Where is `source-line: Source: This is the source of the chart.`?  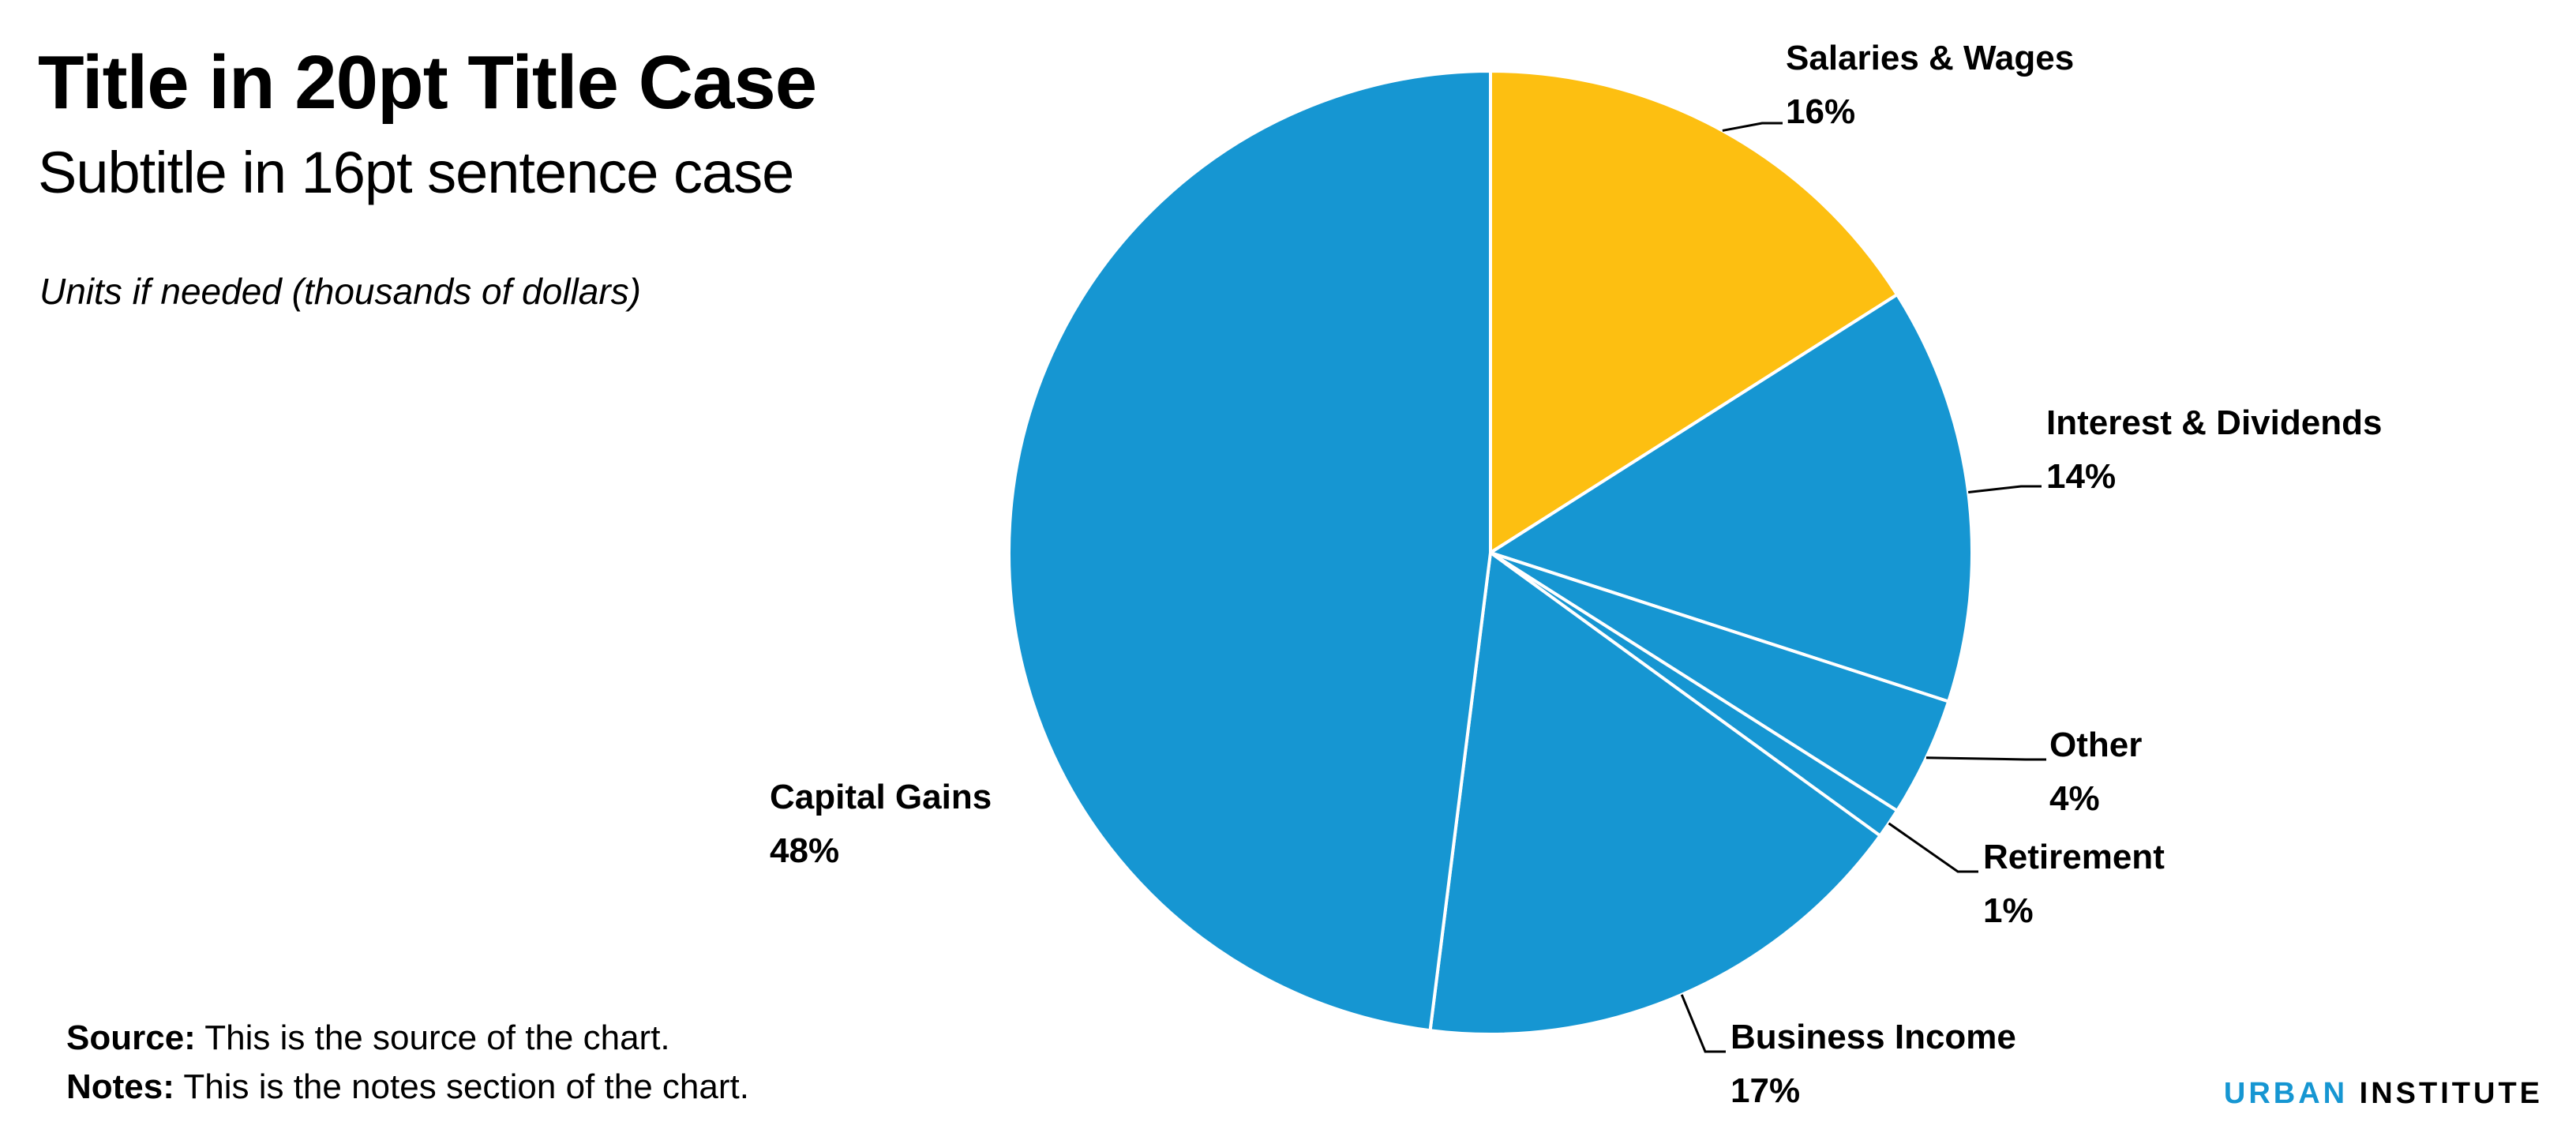
source-line: Source: This is the source of the chart. is located at coordinates (368, 1038).